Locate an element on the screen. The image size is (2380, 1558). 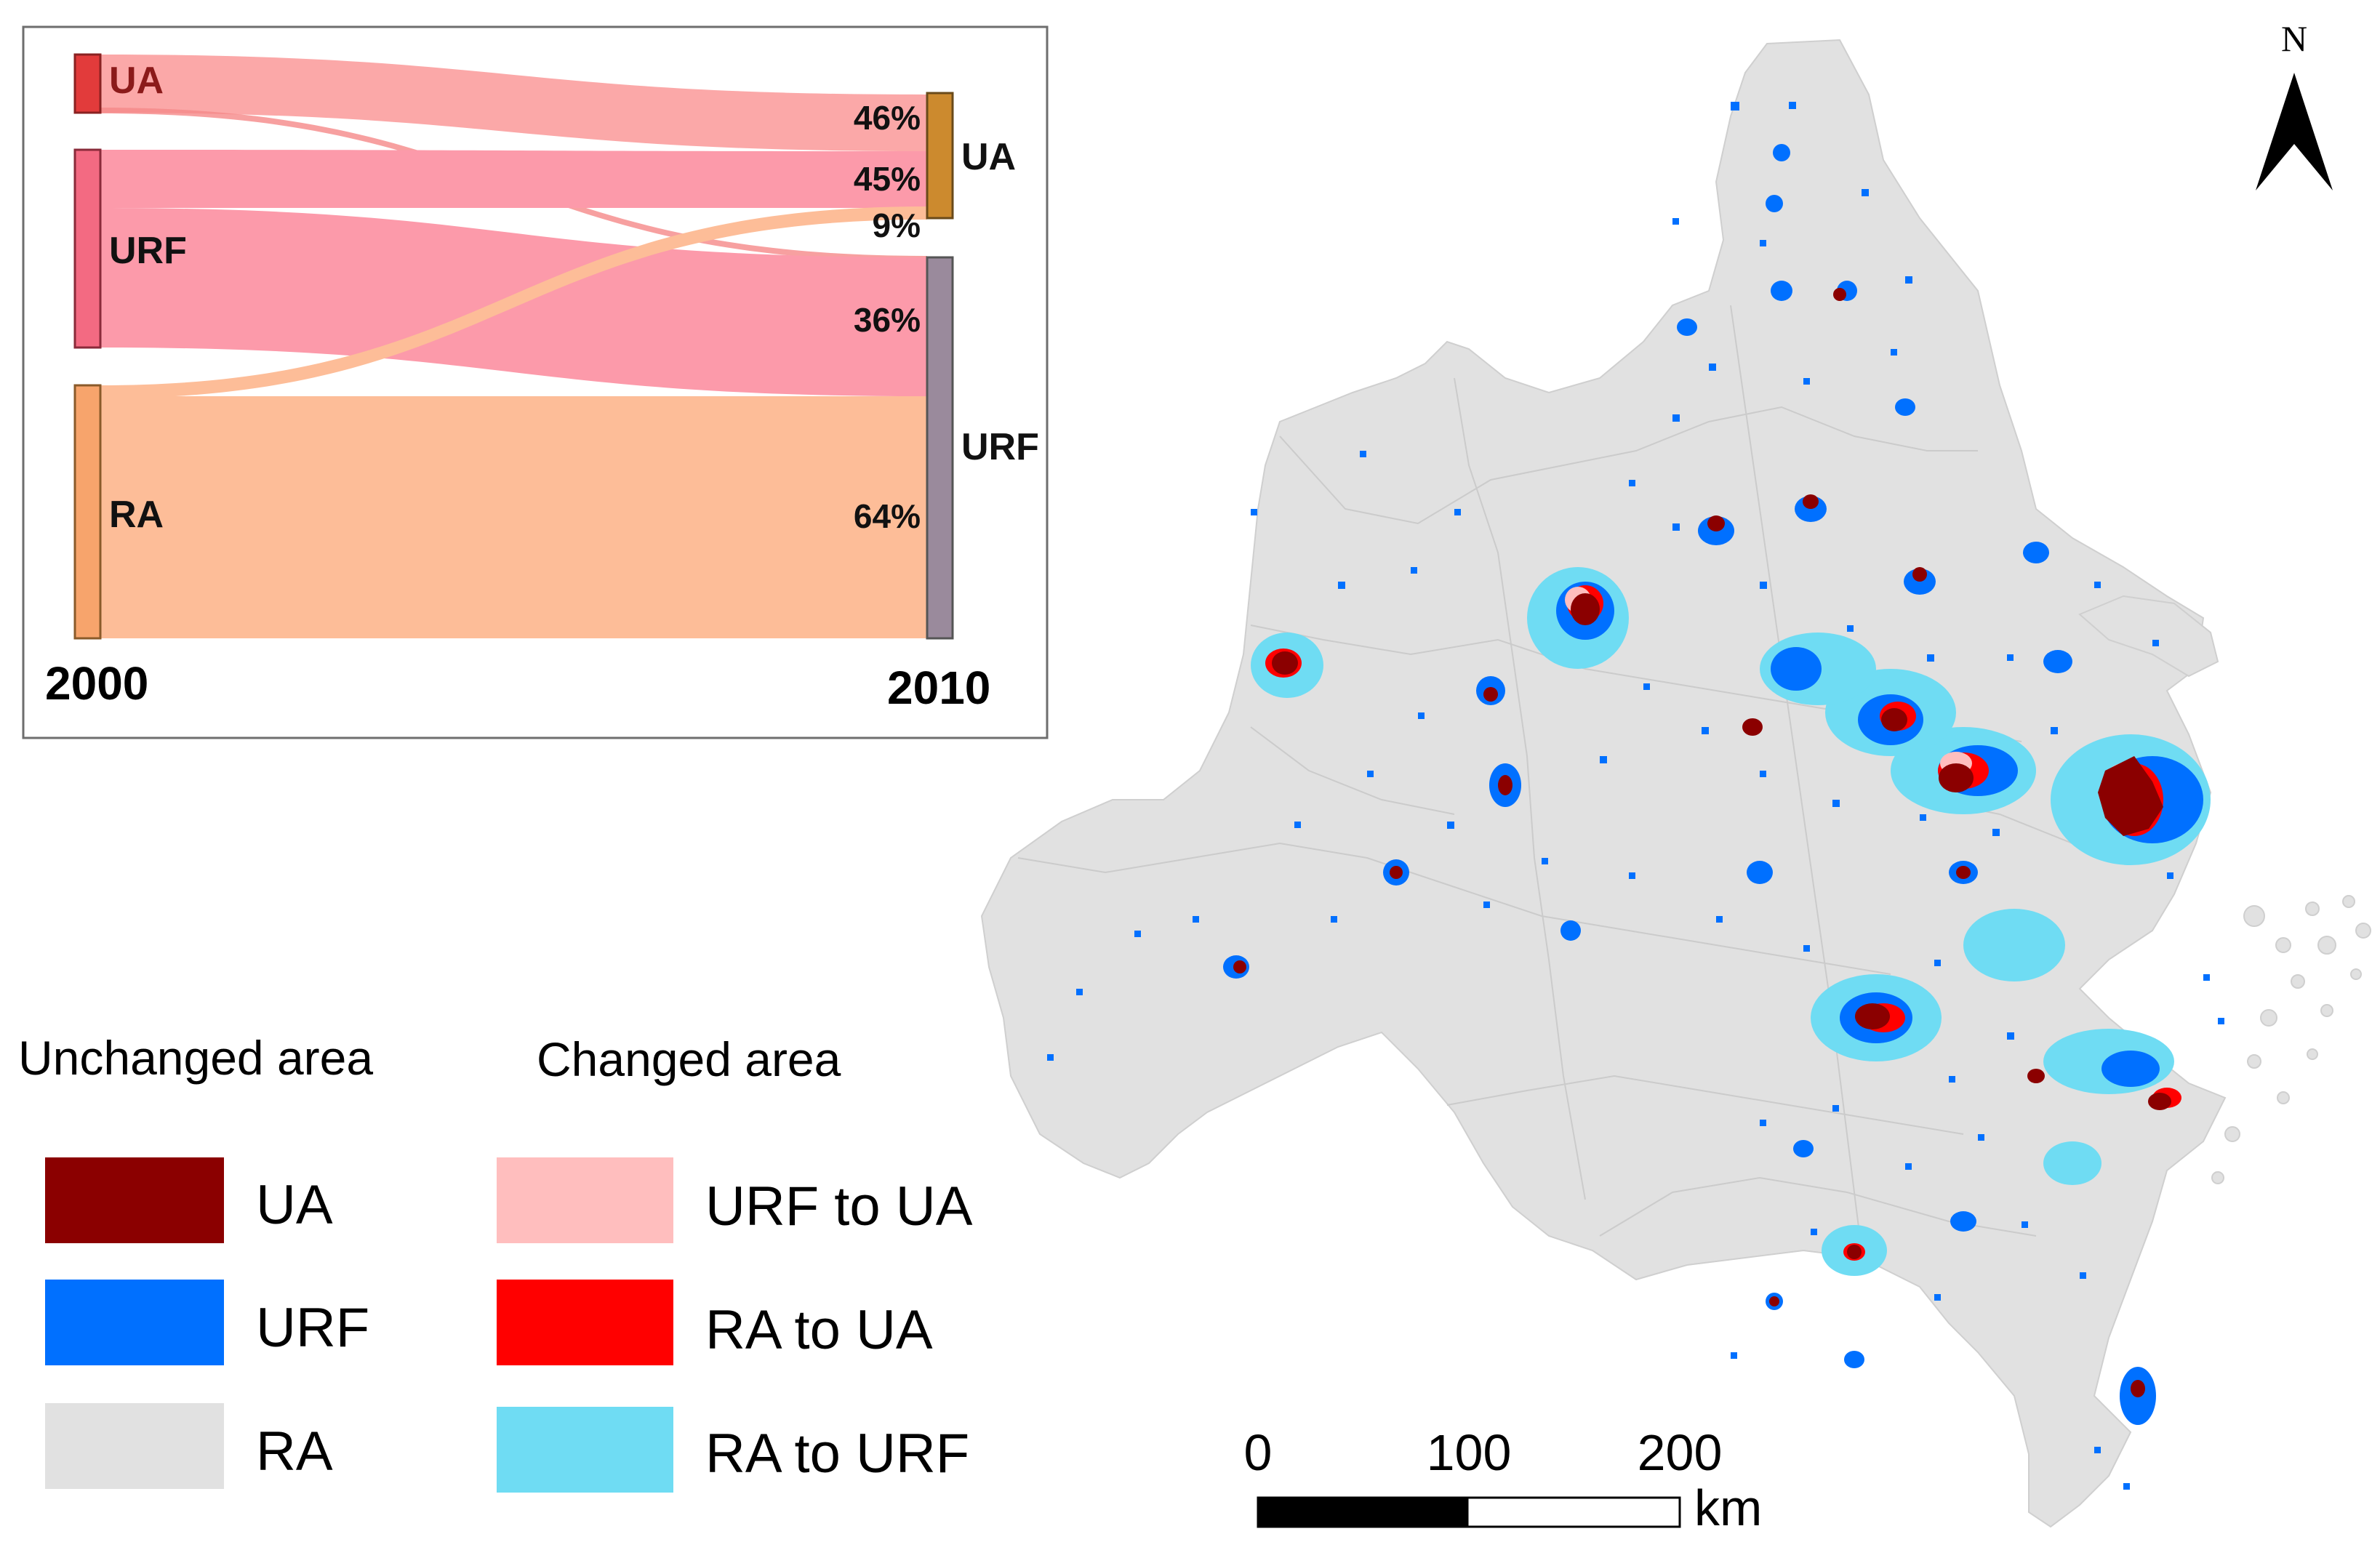
node-2000-urf is located at coordinates (87, 248).